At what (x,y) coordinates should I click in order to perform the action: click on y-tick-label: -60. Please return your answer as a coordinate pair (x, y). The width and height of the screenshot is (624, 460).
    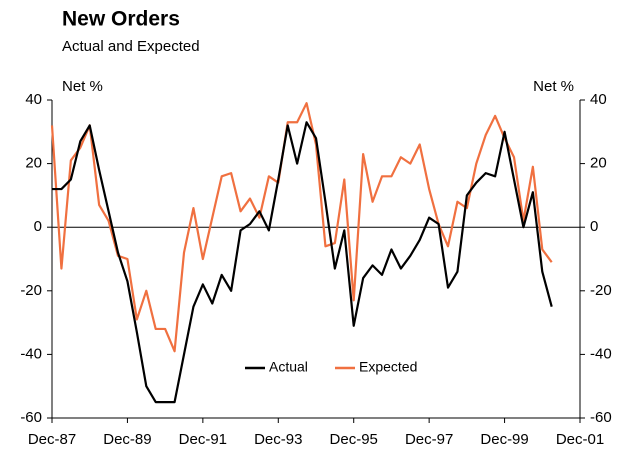
    Looking at the image, I should click on (31, 417).